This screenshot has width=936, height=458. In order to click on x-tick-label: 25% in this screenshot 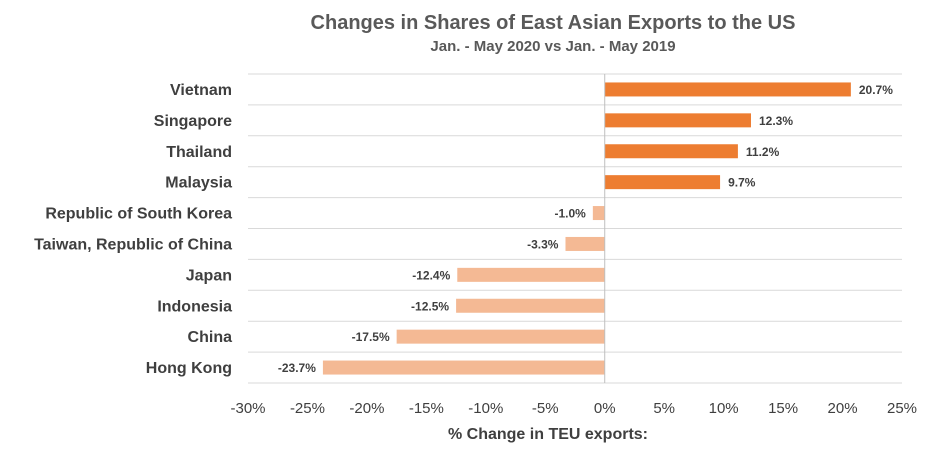, I will do `click(902, 408)`.